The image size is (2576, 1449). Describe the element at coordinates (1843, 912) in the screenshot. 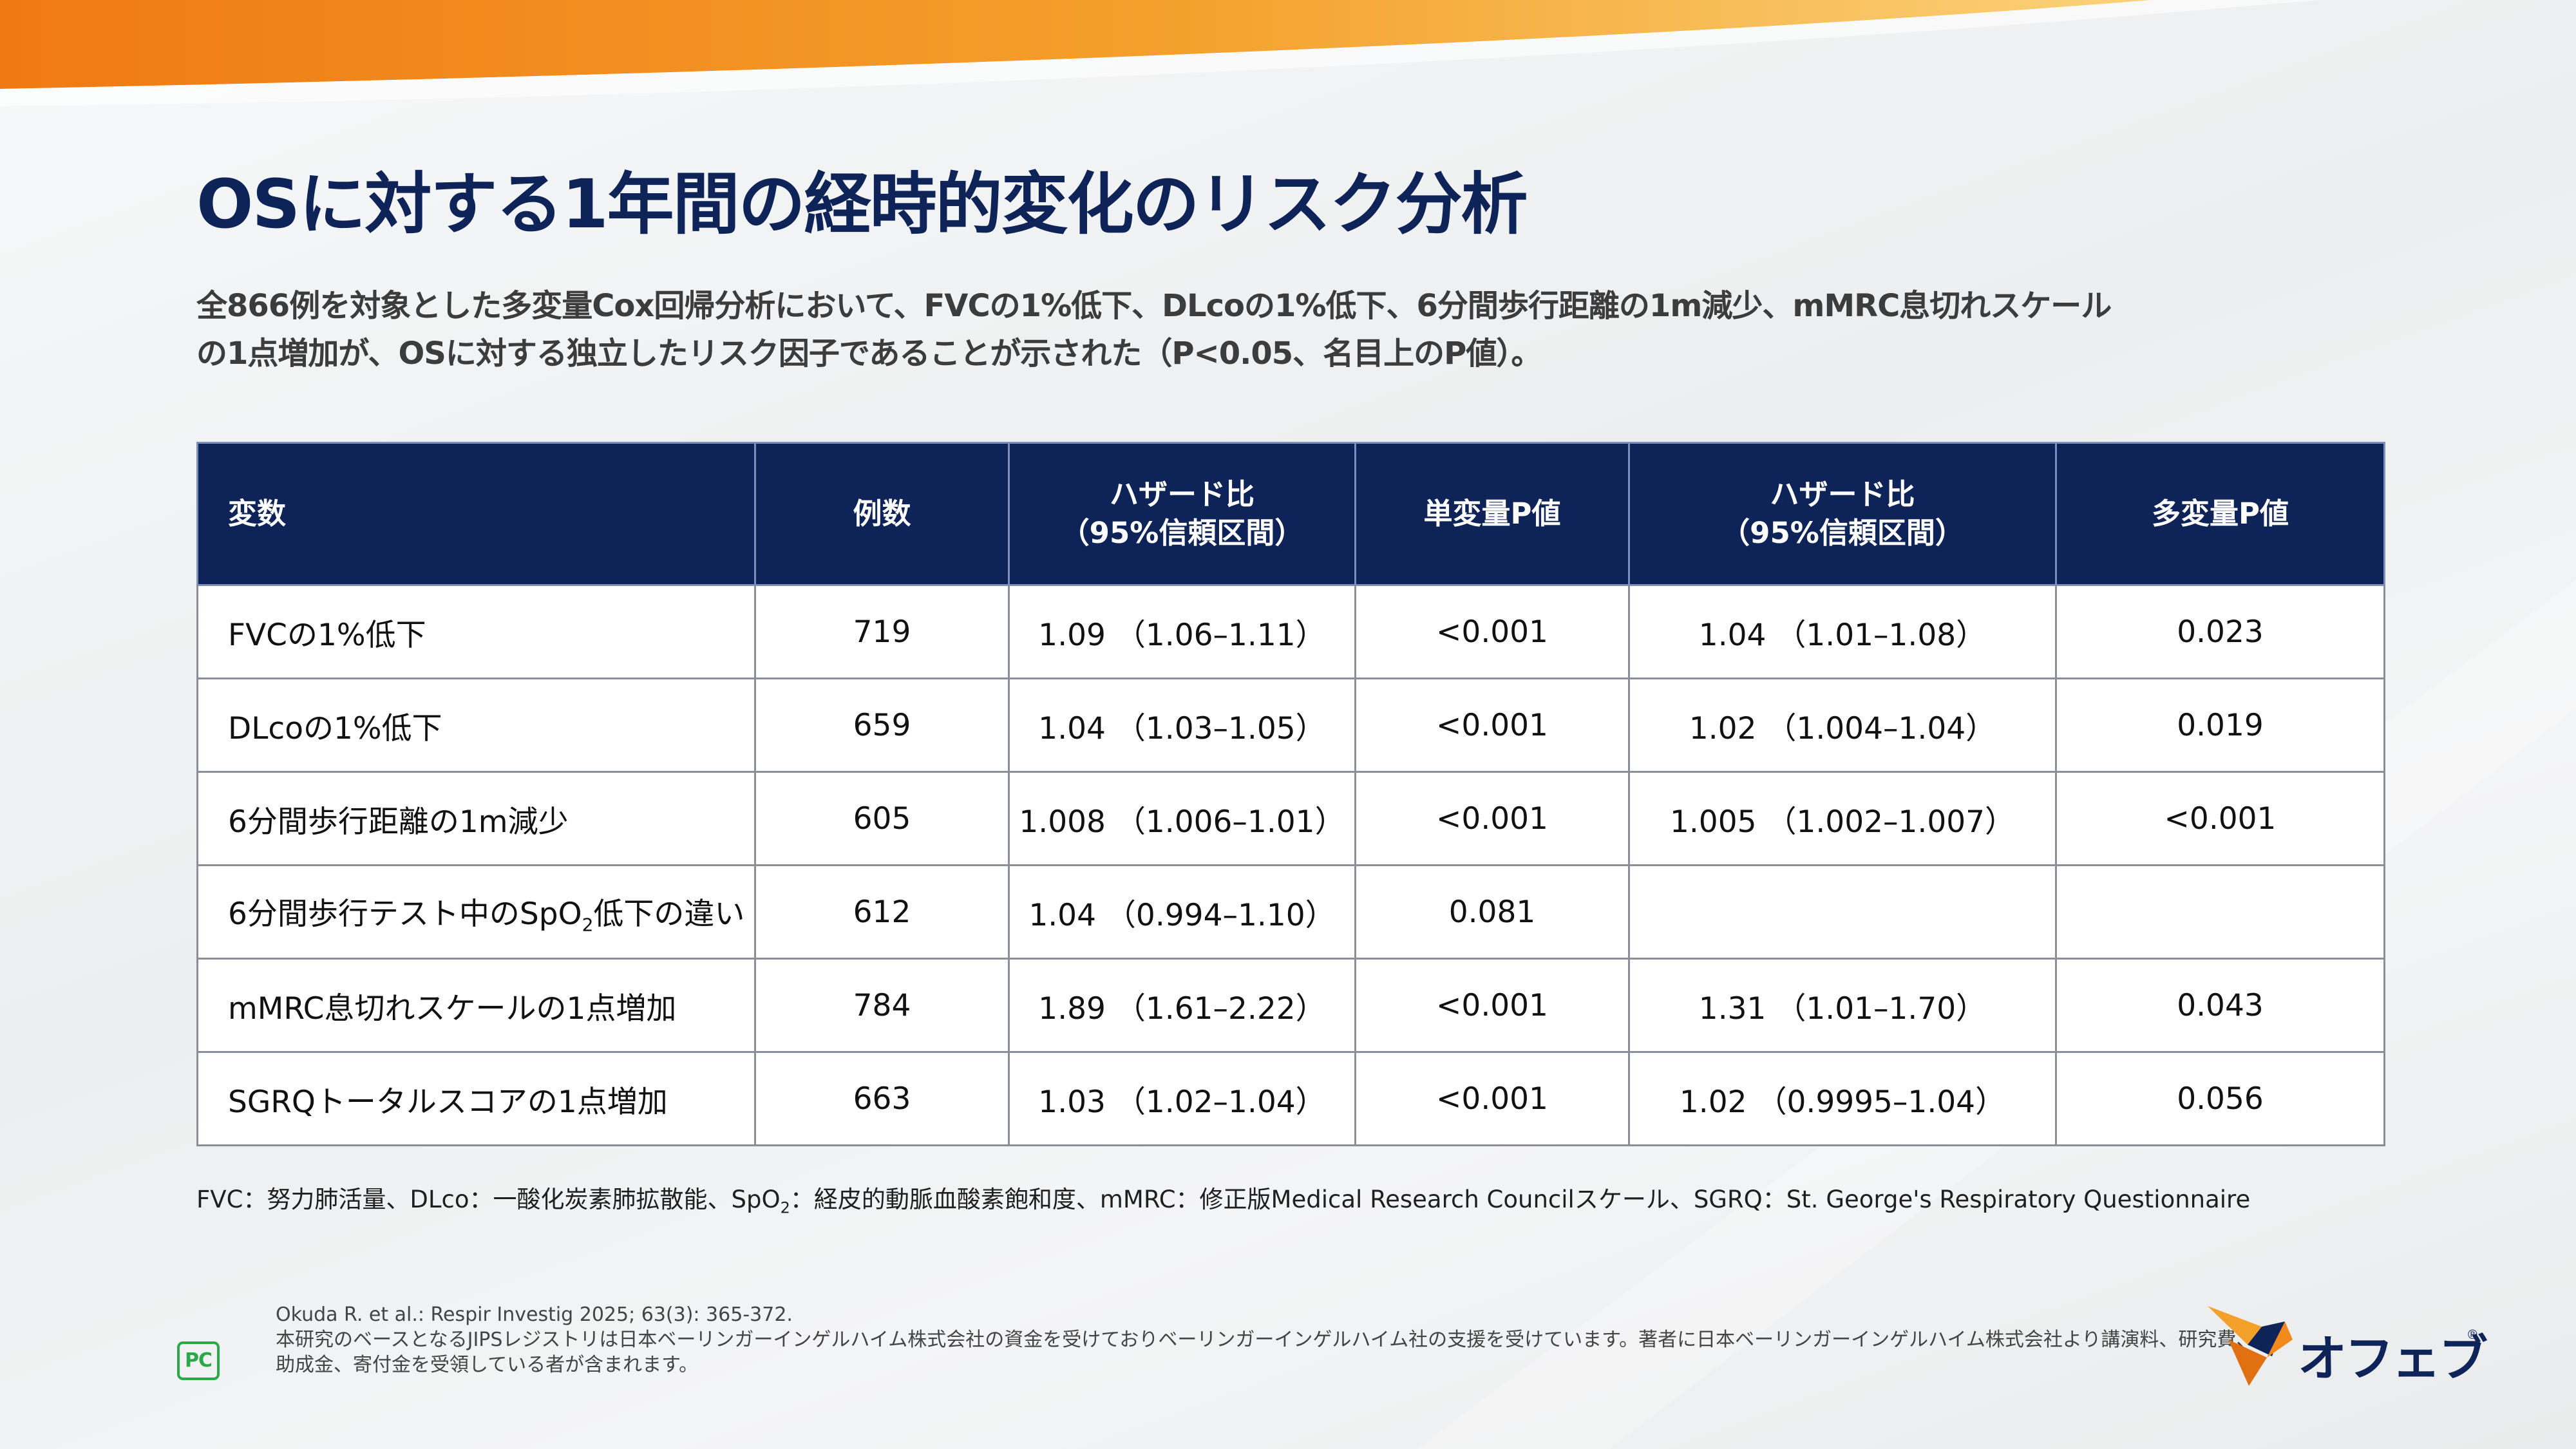

I see `cell-hr-multivariate` at that location.